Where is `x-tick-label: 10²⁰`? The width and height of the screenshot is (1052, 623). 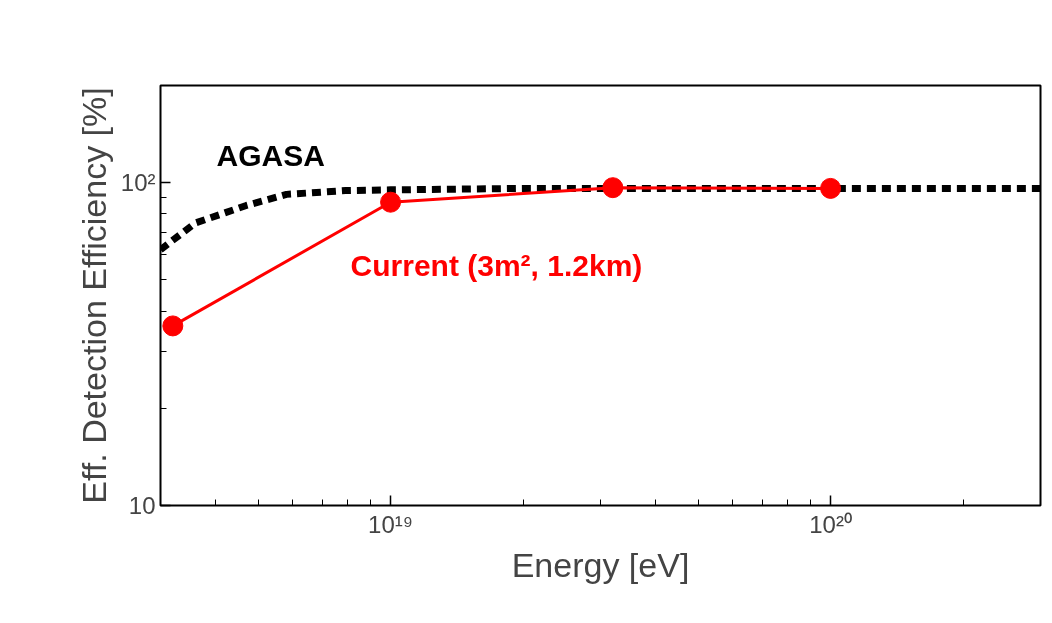
x-tick-label: 10²⁰ is located at coordinates (830, 524).